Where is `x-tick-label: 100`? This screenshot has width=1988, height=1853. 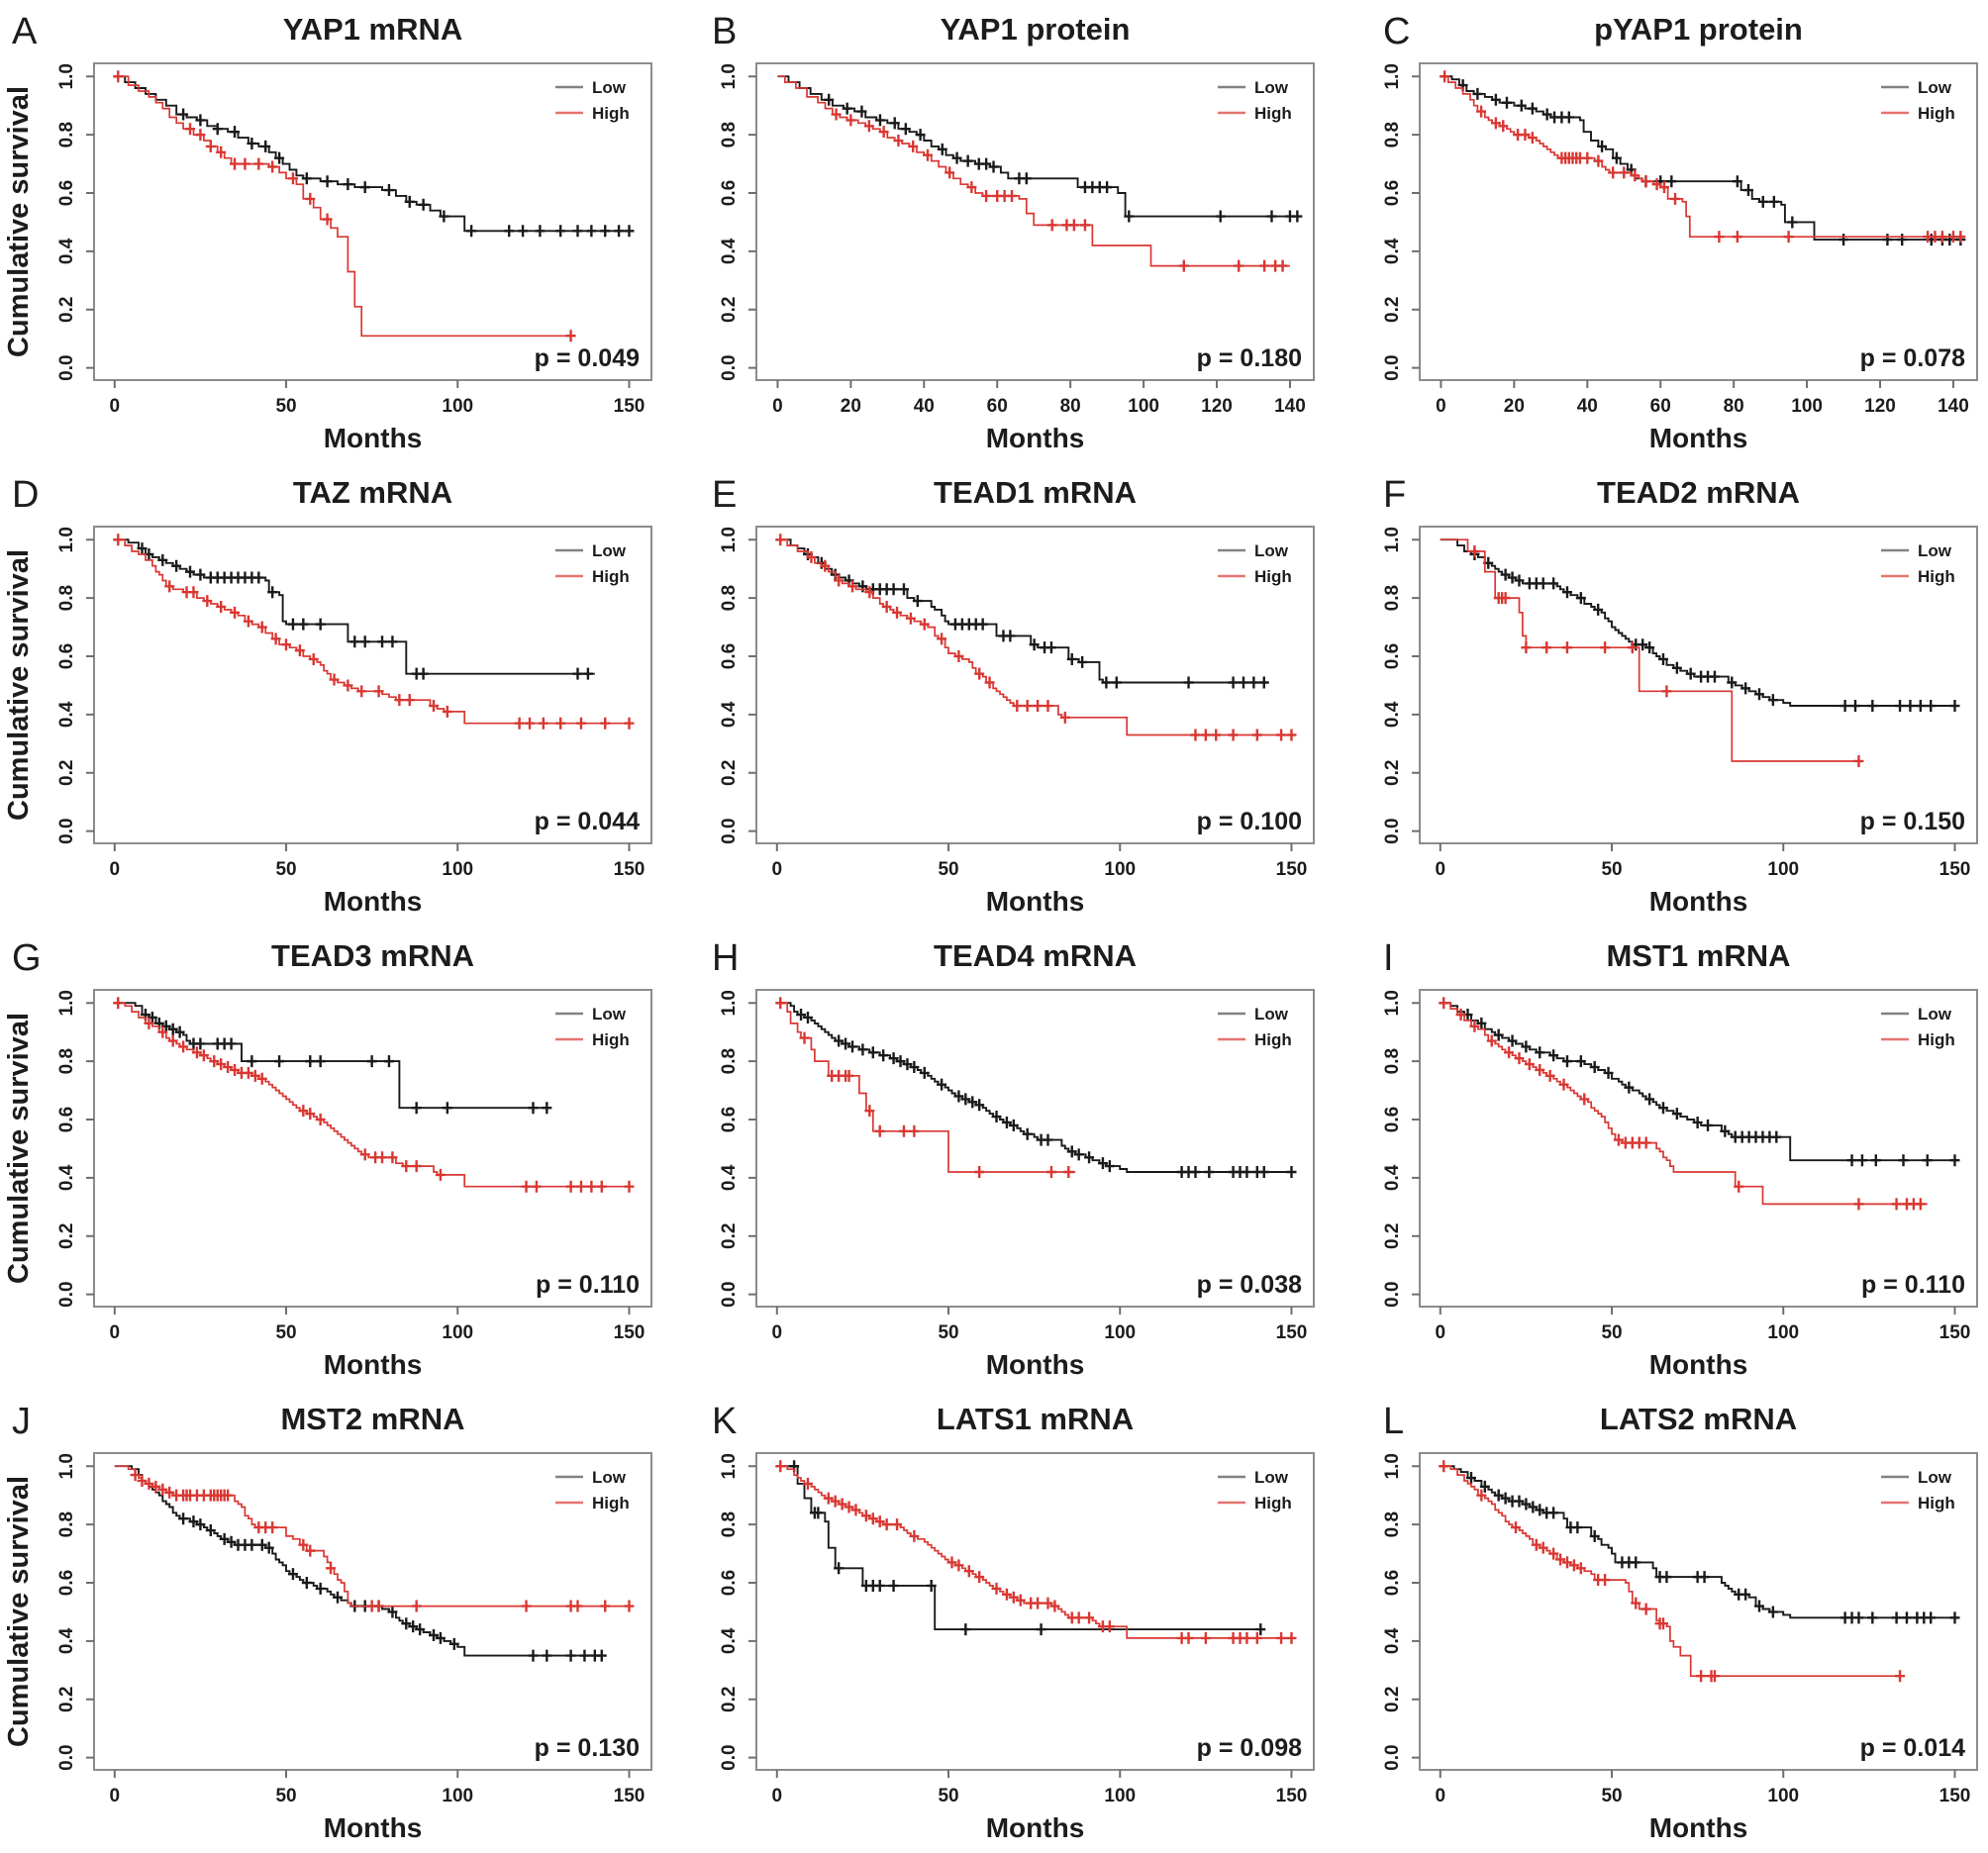
x-tick-label: 100 is located at coordinates (457, 1332).